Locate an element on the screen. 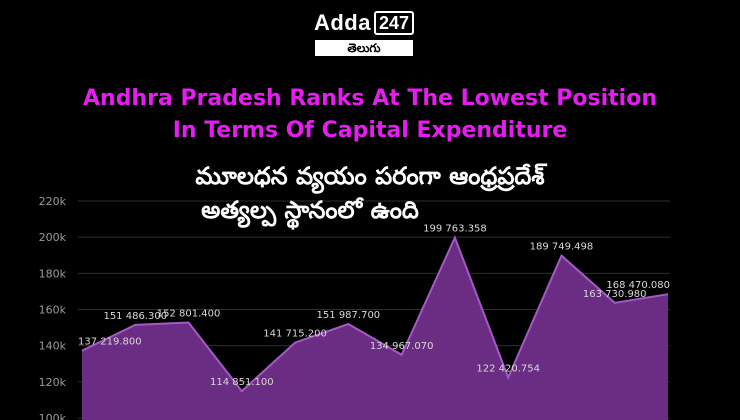 This screenshot has height=420, width=740. data-label: 151 987.700 is located at coordinates (349, 315).